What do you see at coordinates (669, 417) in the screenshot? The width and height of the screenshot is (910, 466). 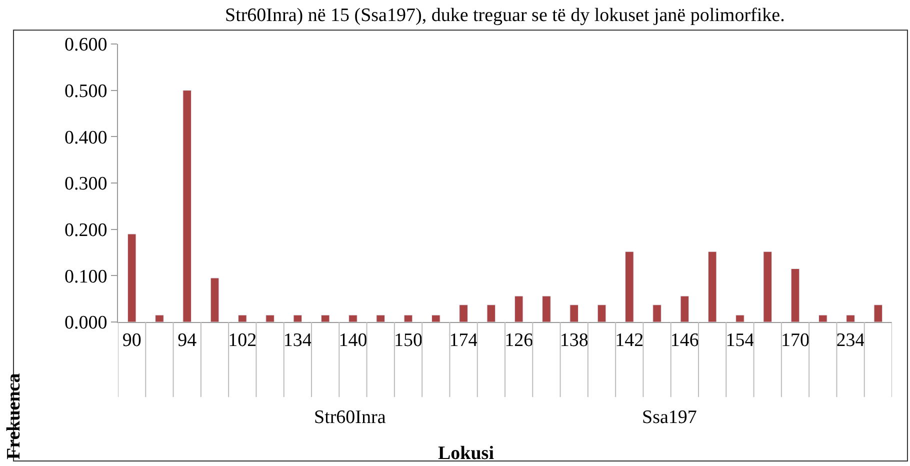 I see `text: Ssa197` at bounding box center [669, 417].